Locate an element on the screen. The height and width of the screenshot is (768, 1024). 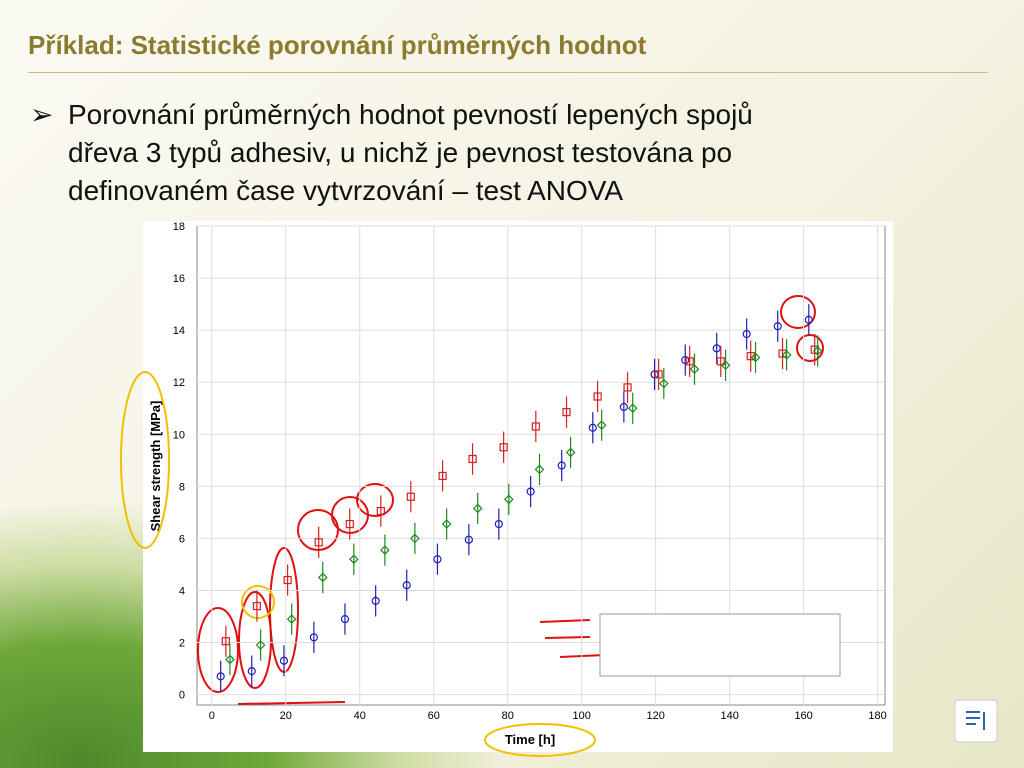
x-tick-label: 180 is located at coordinates (877, 716).